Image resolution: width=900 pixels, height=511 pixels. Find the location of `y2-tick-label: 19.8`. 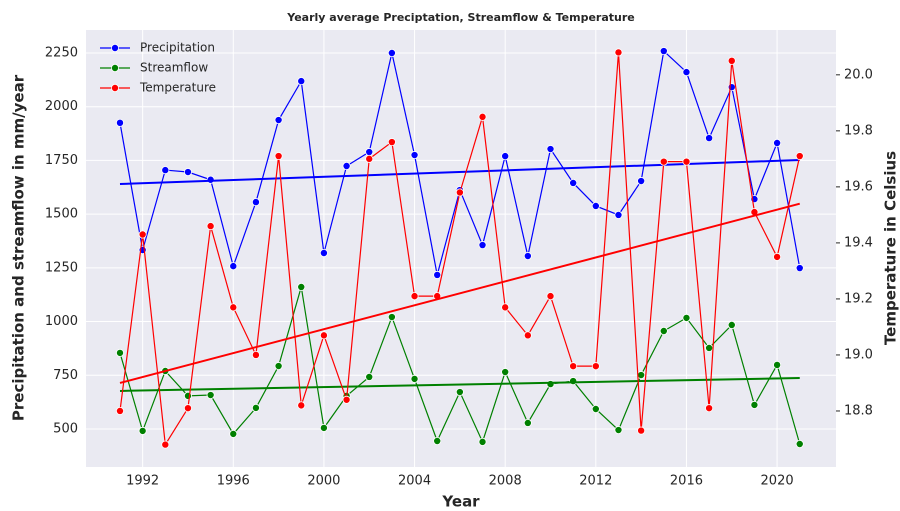

y2-tick-label: 19.8 is located at coordinates (858, 130).